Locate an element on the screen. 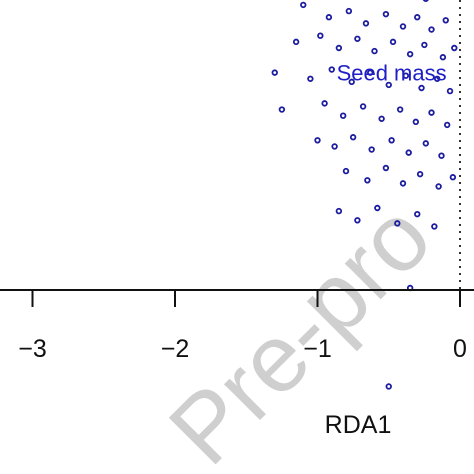 This screenshot has height=474, width=474. trait-labels: Seed mass is located at coordinates (392, 73).